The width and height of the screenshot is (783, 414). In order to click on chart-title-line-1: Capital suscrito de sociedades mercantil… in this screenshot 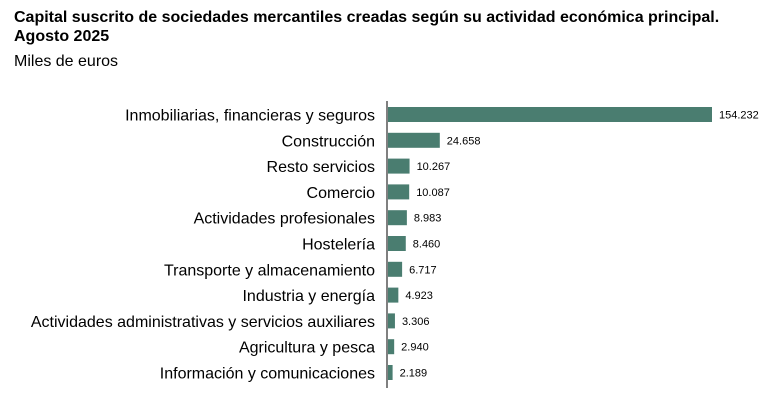, I will do `click(367, 17)`.